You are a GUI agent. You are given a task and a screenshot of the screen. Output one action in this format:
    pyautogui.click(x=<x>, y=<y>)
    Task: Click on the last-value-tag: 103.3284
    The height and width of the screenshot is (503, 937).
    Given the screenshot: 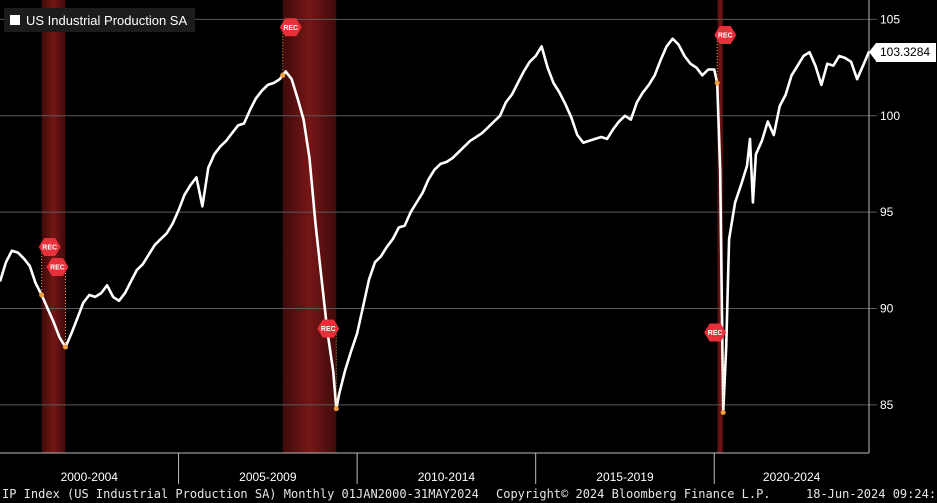 What is the action you would take?
    pyautogui.click(x=902, y=52)
    